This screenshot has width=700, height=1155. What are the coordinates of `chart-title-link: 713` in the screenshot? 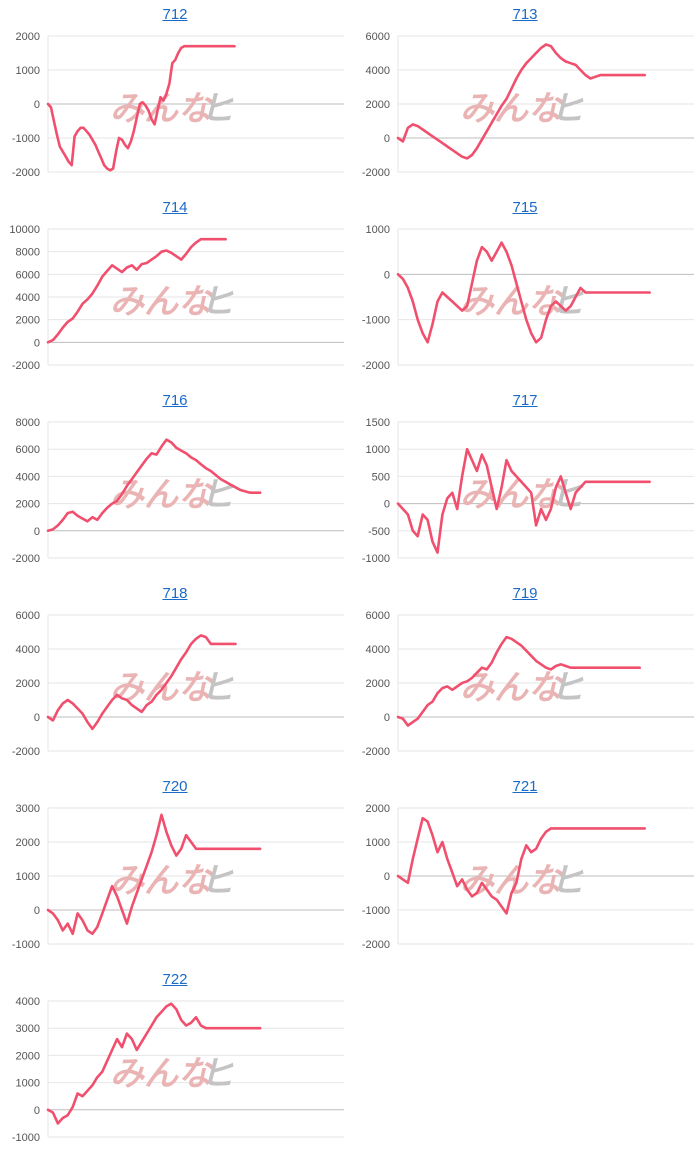 It's located at (525, 14).